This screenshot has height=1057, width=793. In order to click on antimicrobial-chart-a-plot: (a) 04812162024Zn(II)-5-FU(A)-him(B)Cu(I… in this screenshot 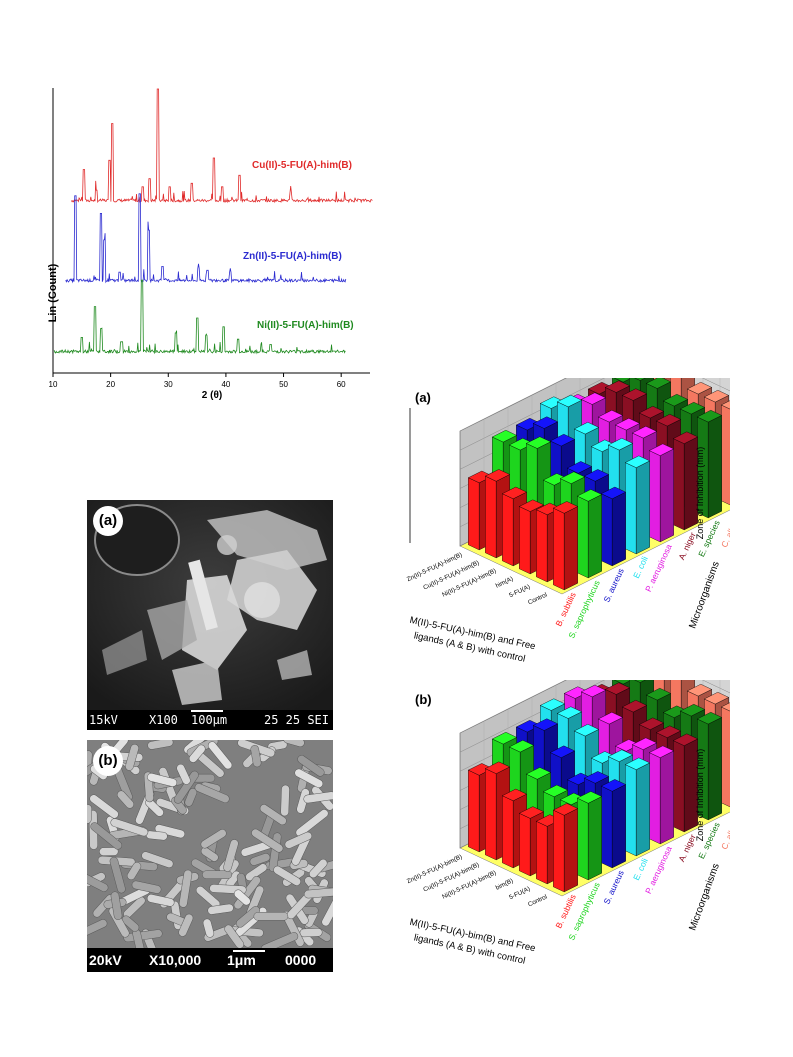, I will do `click(586, 499)`.